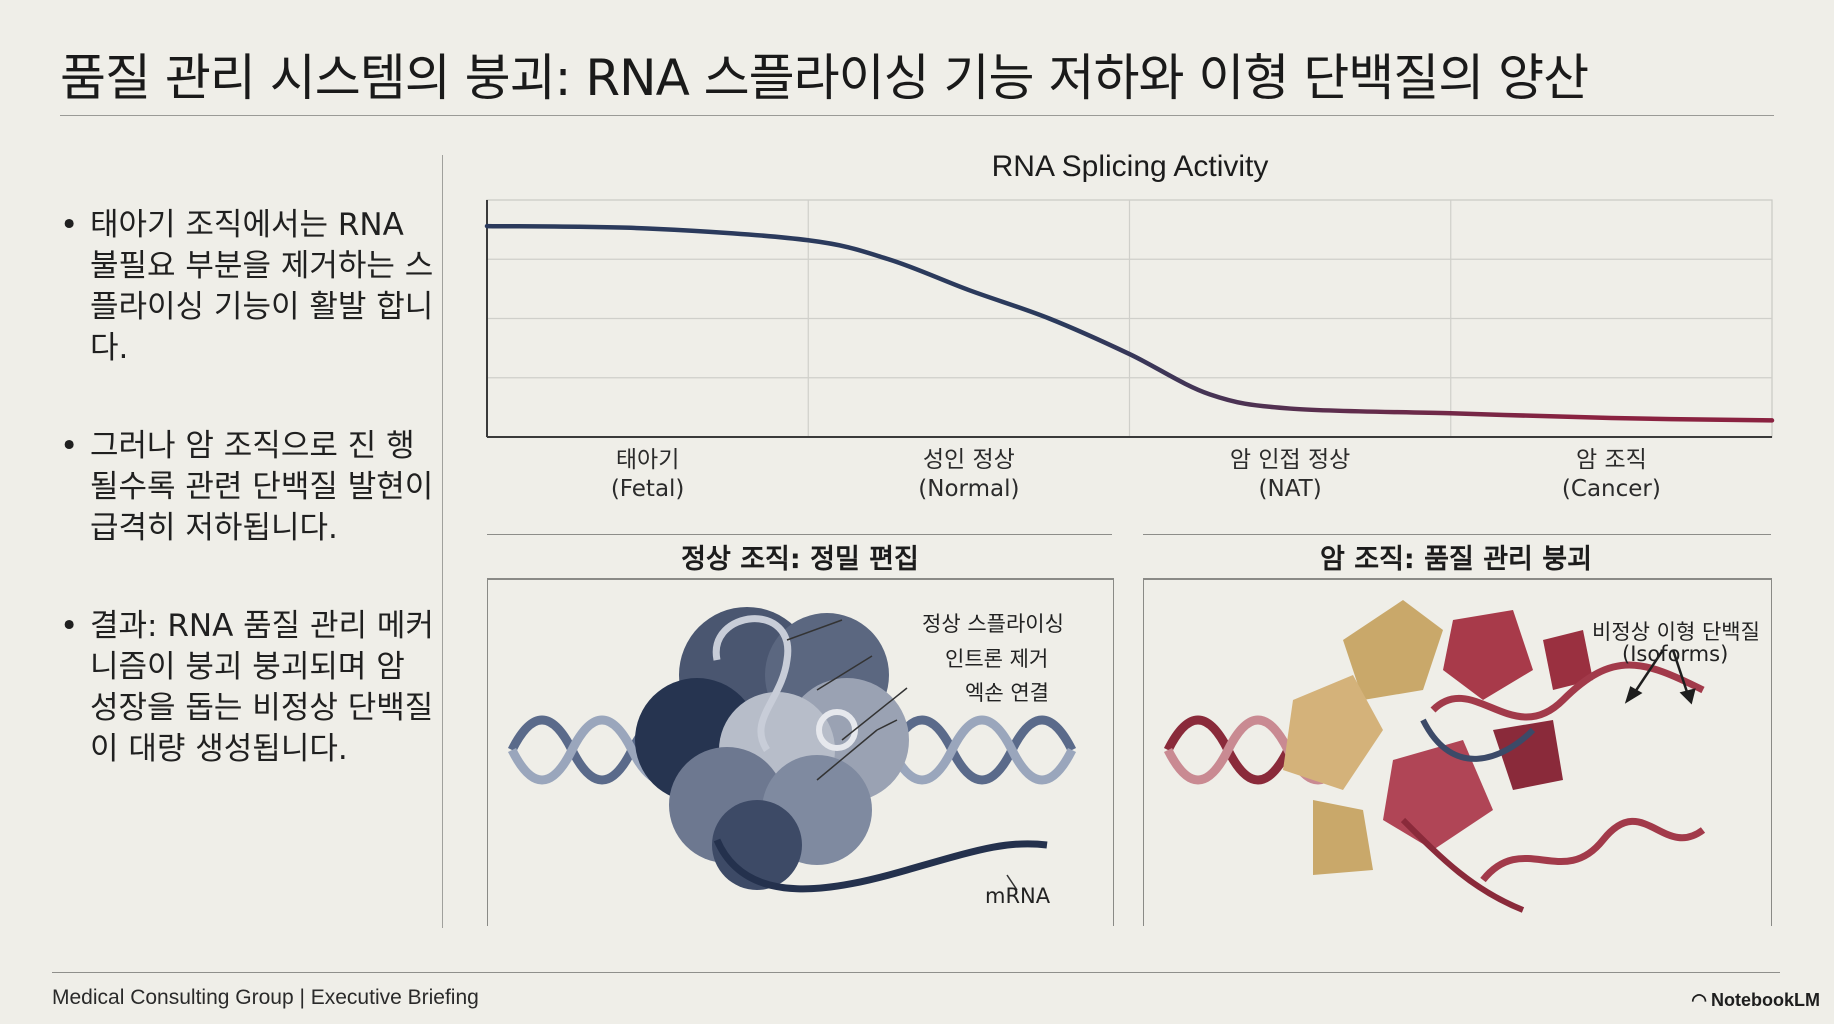  I want to click on x-tick-label-en: (NAT), so click(1290, 489).